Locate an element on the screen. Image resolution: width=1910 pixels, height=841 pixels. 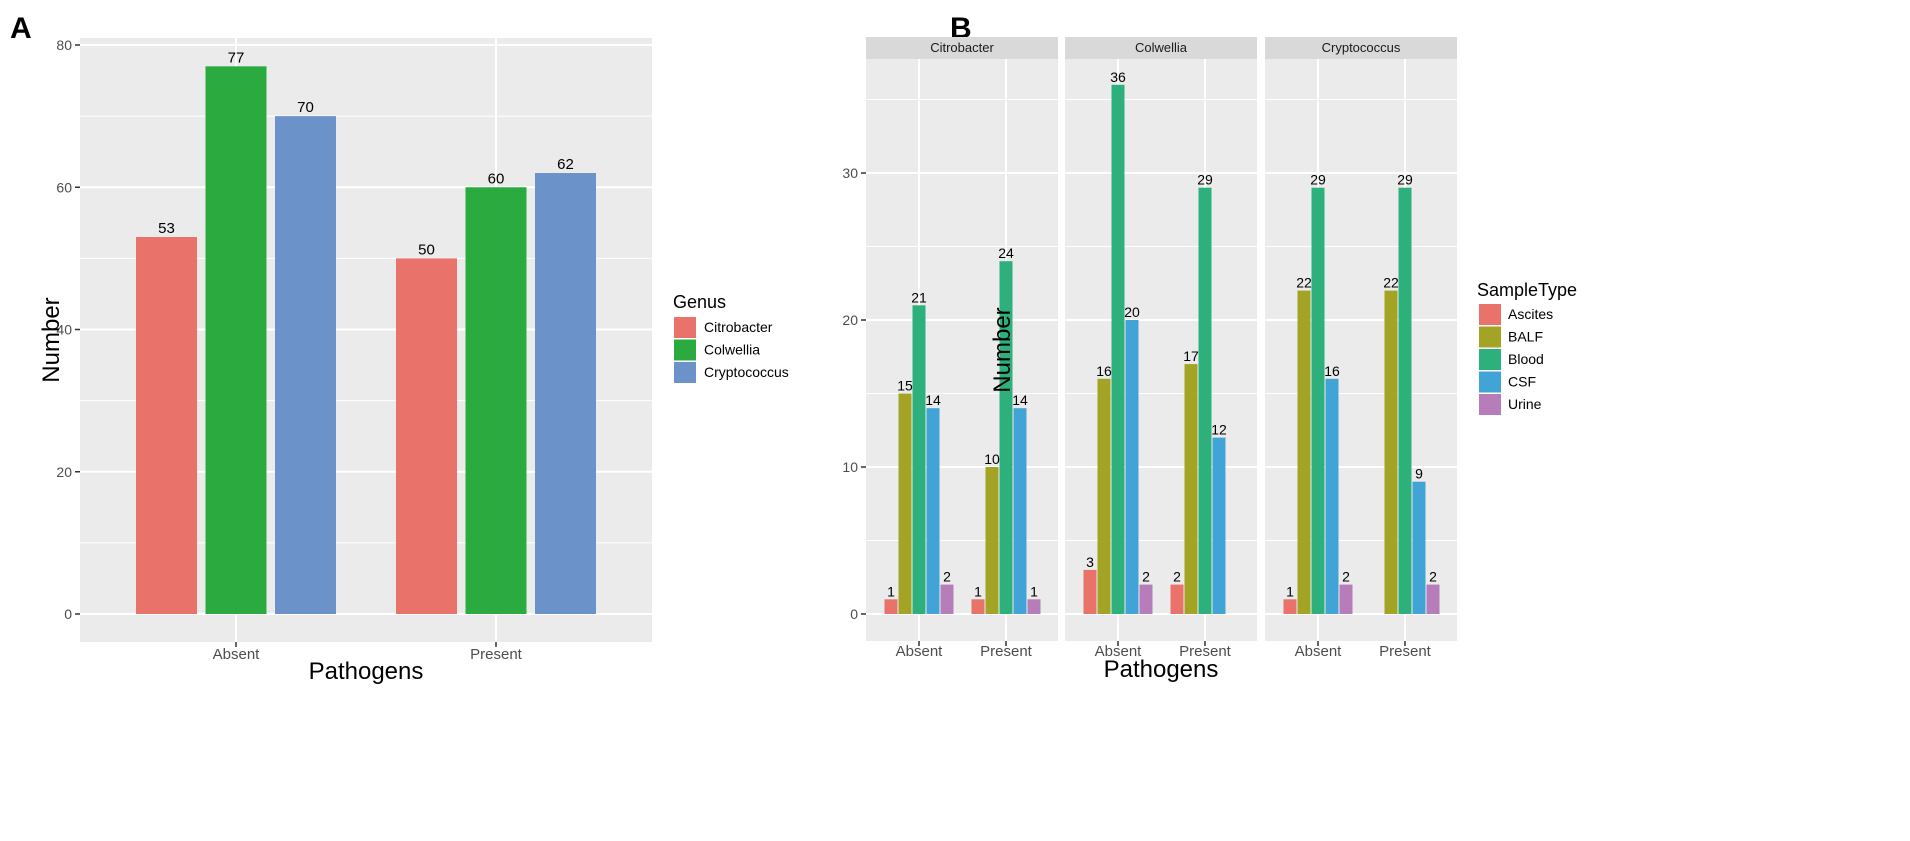
chart-a-x-axis-title: Pathogens is located at coordinates (366, 671).